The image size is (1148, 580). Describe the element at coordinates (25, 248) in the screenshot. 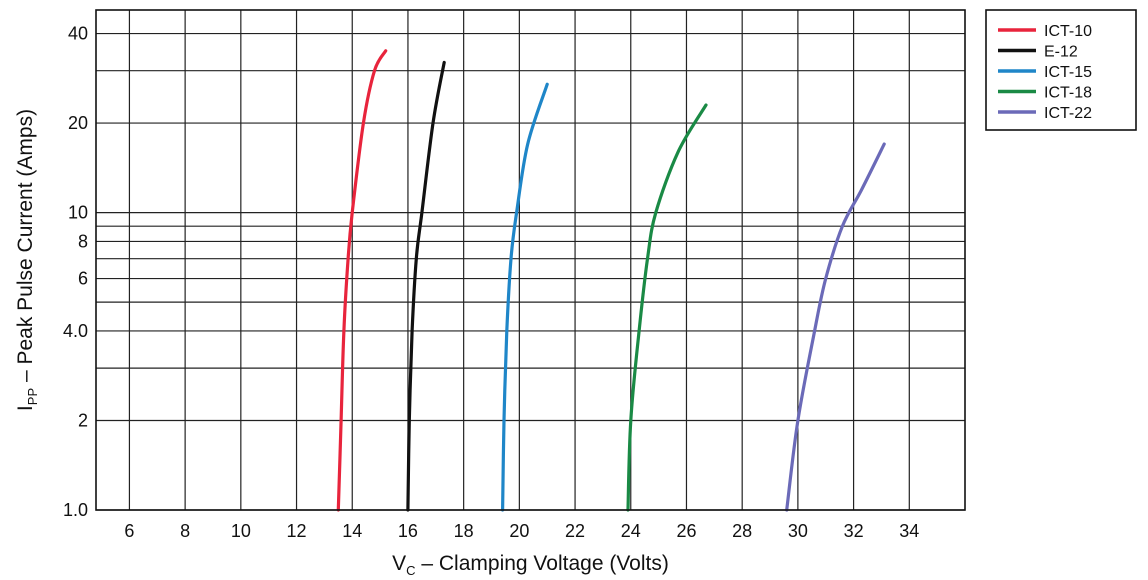

I see `y-axis-title-rest: – Peak Pulse Current (Amps)` at that location.